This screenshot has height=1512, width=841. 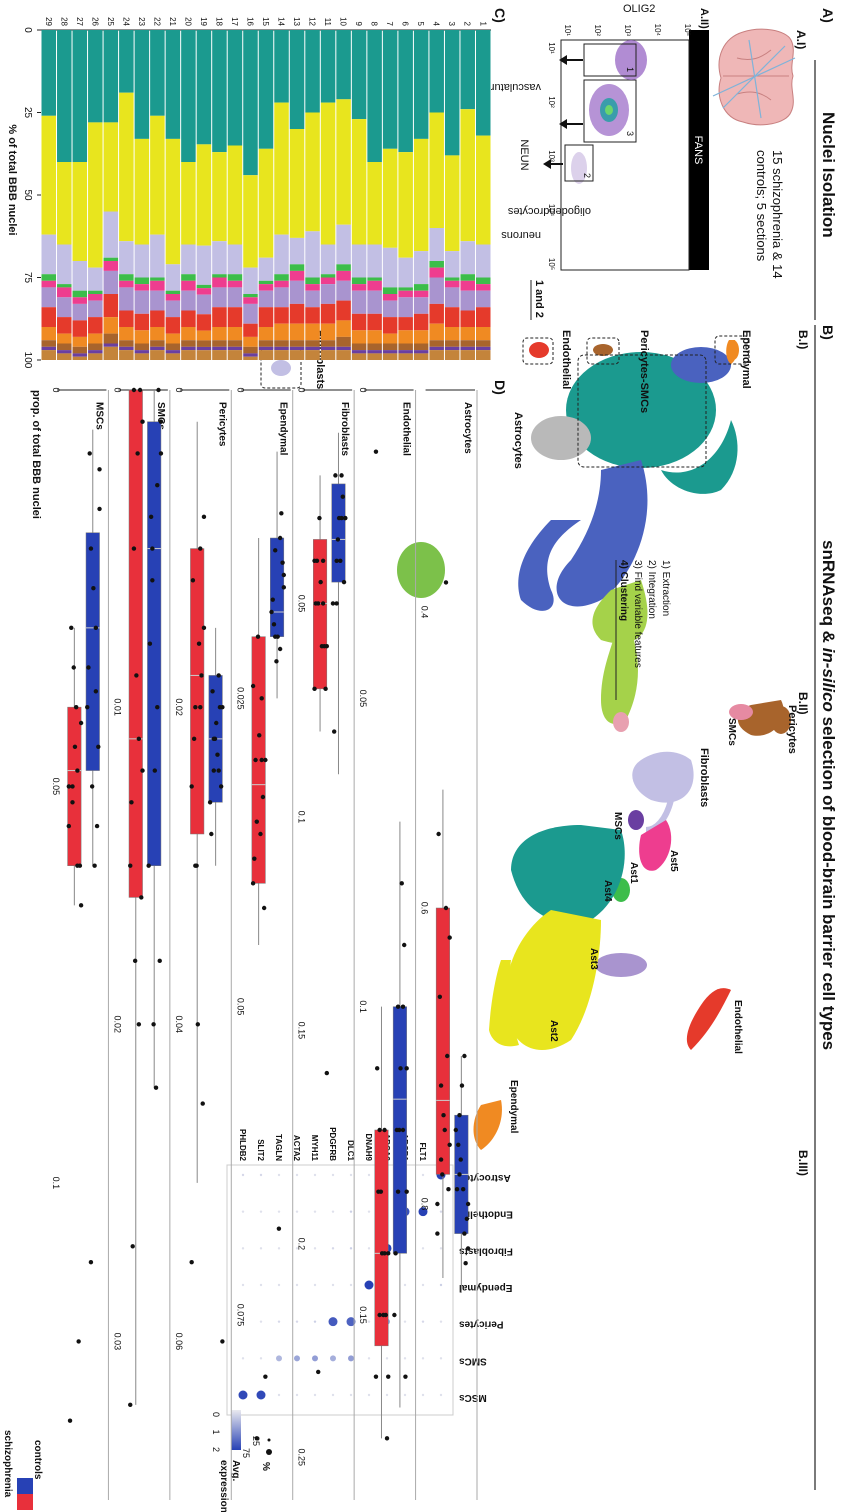 I want to click on box-panel-tick: 0.03, so click(x=117, y=1342).